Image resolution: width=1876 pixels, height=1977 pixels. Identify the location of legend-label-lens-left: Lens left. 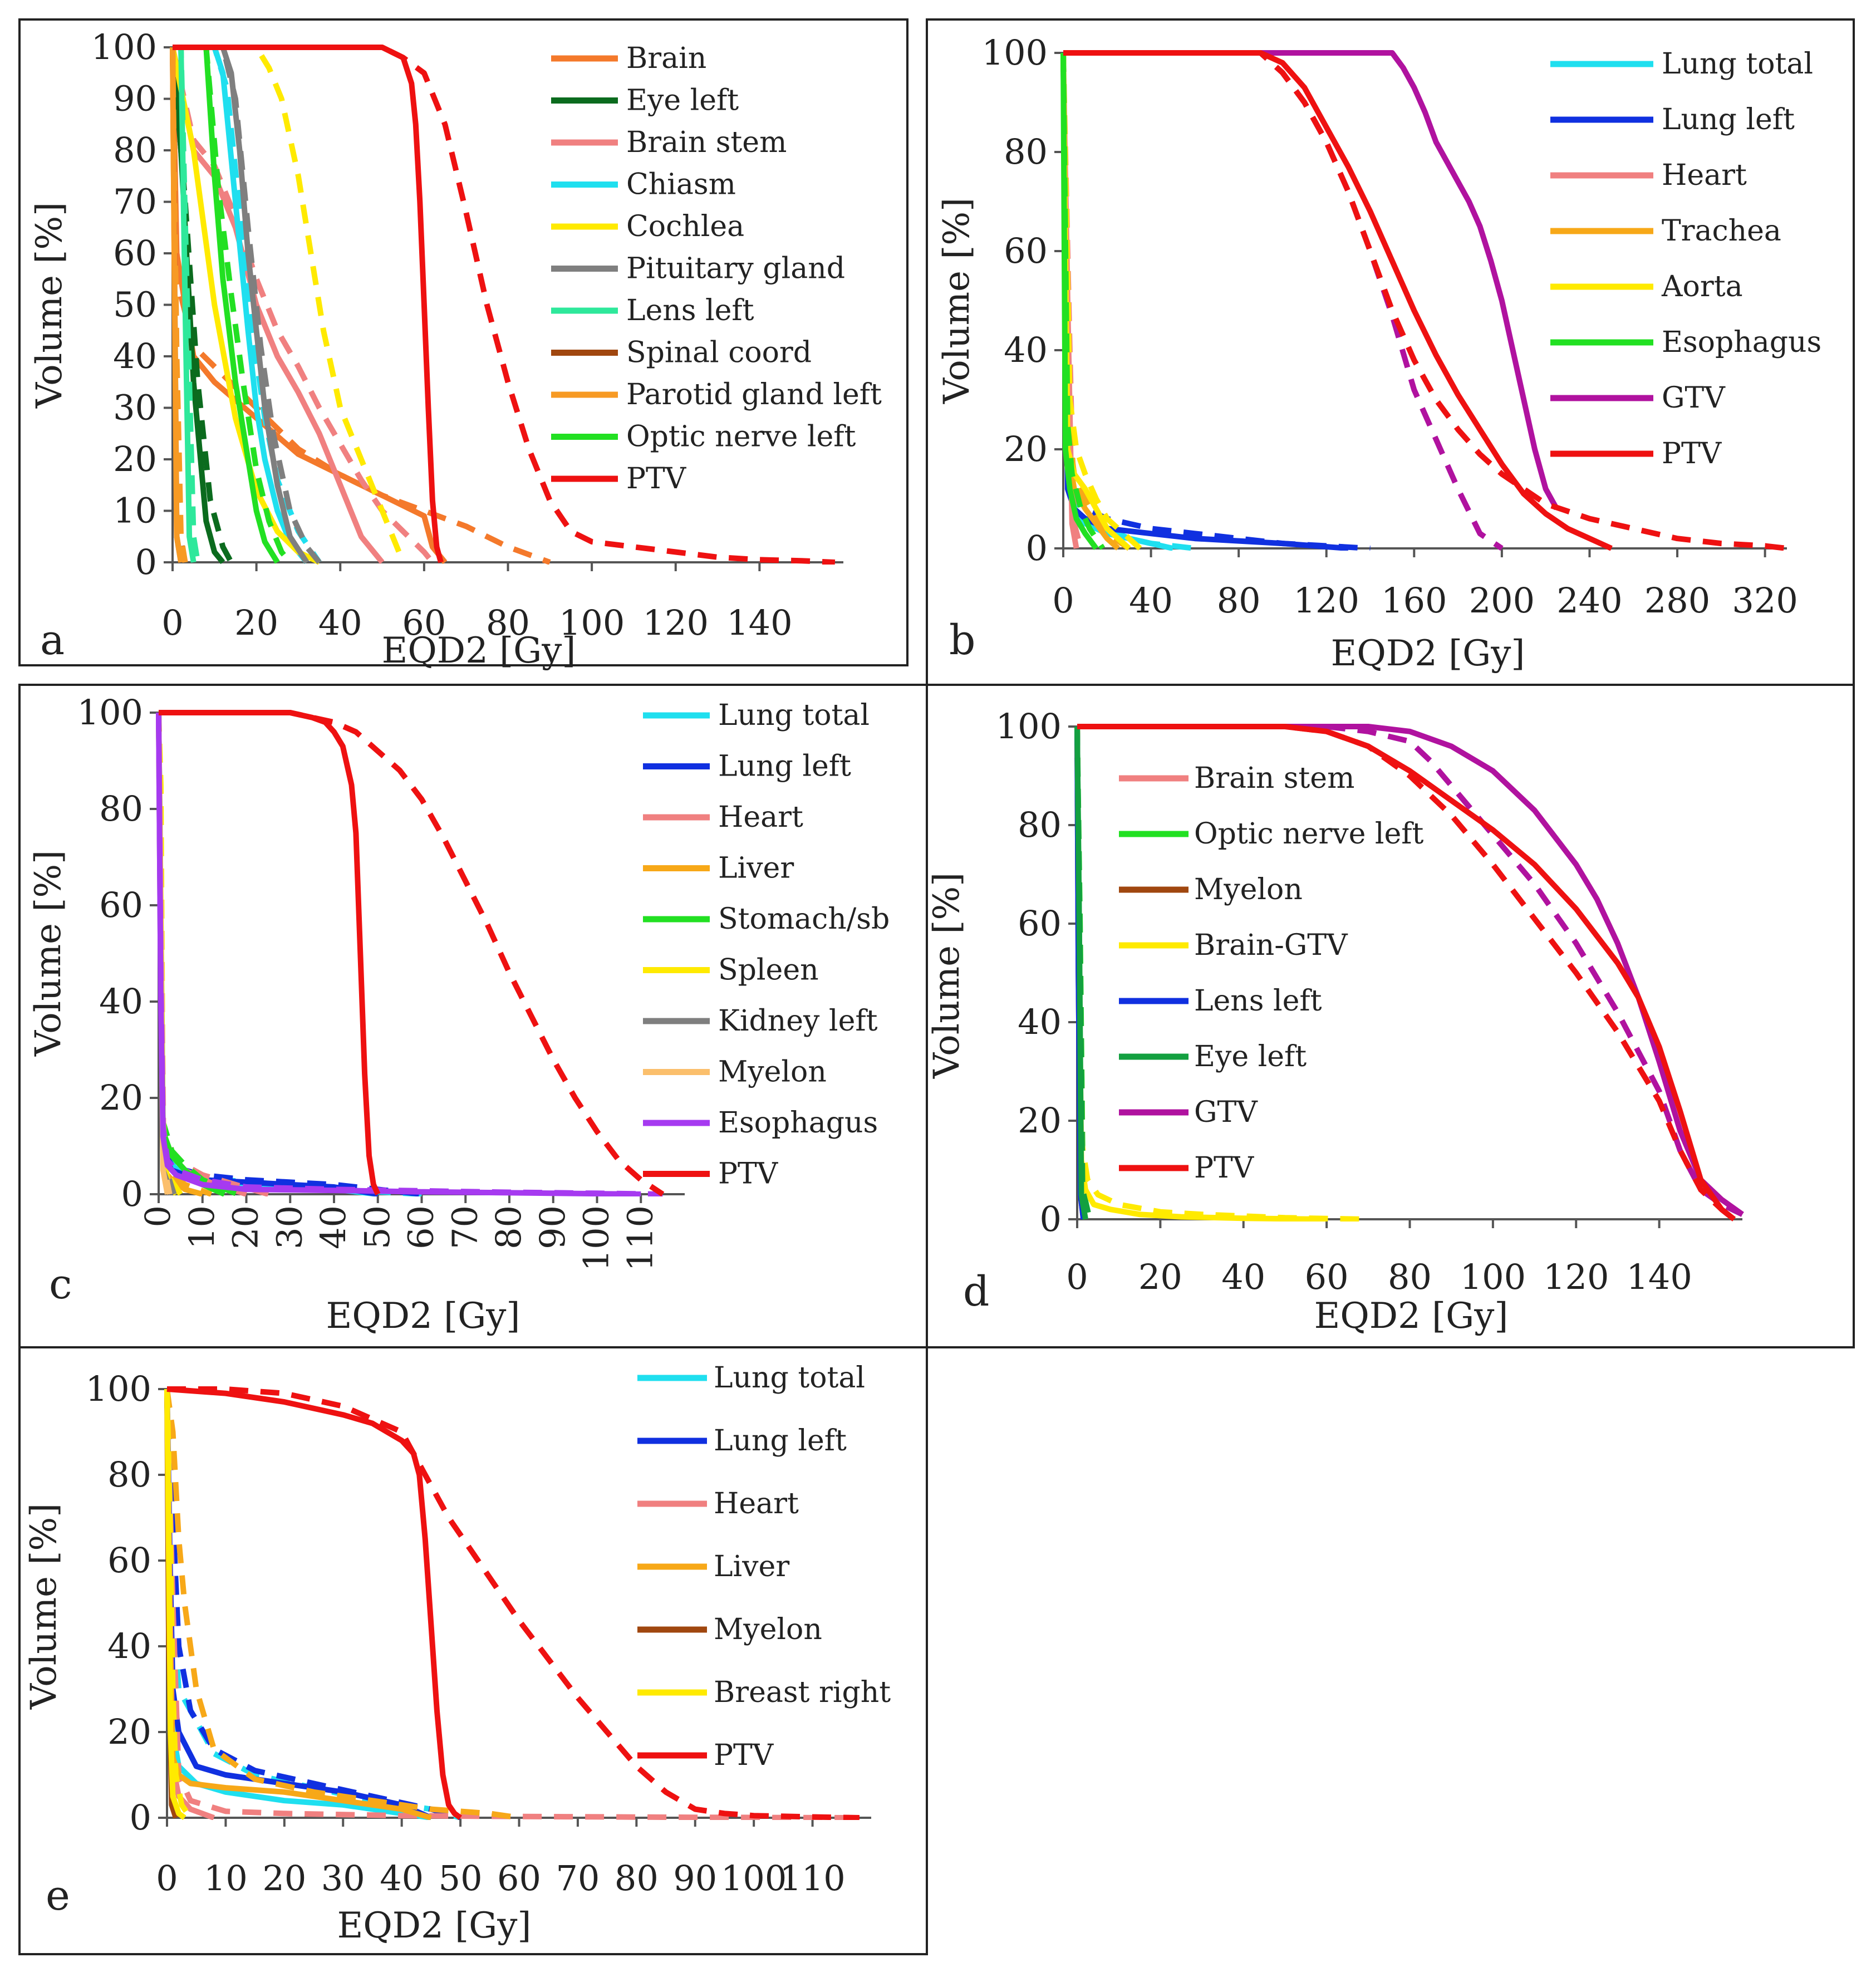
(1258, 1001).